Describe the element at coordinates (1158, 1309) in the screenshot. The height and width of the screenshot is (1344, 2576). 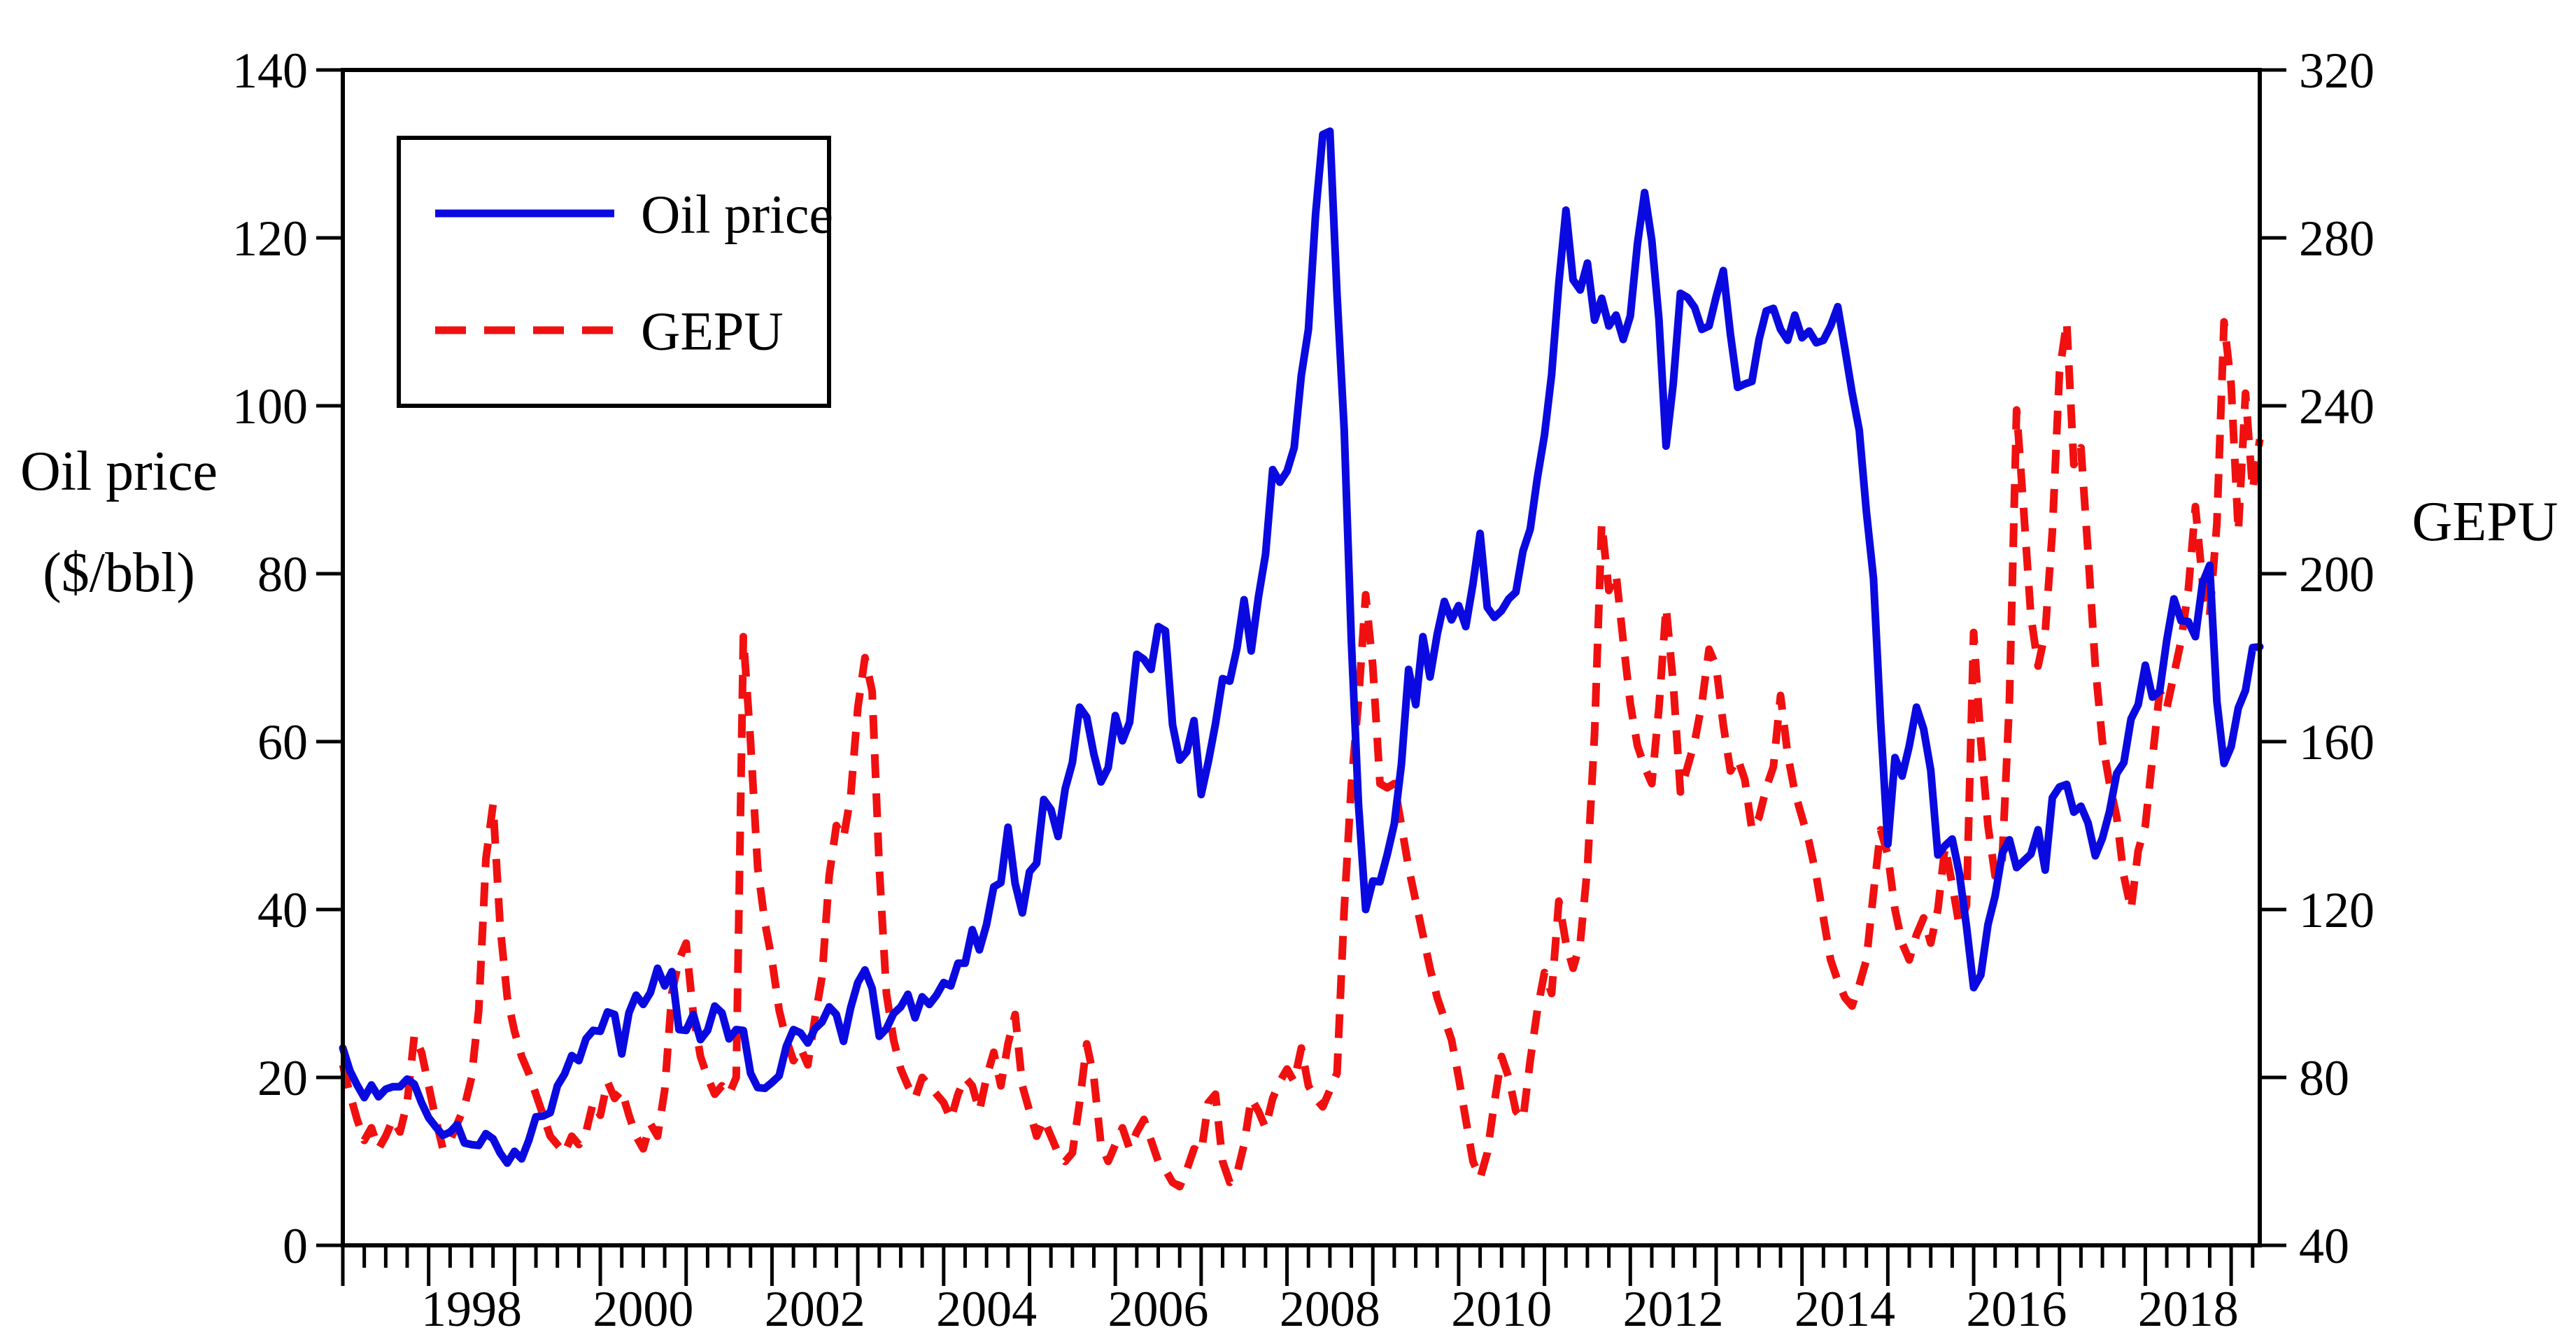
I see `x-axis-year-label: 2006` at that location.